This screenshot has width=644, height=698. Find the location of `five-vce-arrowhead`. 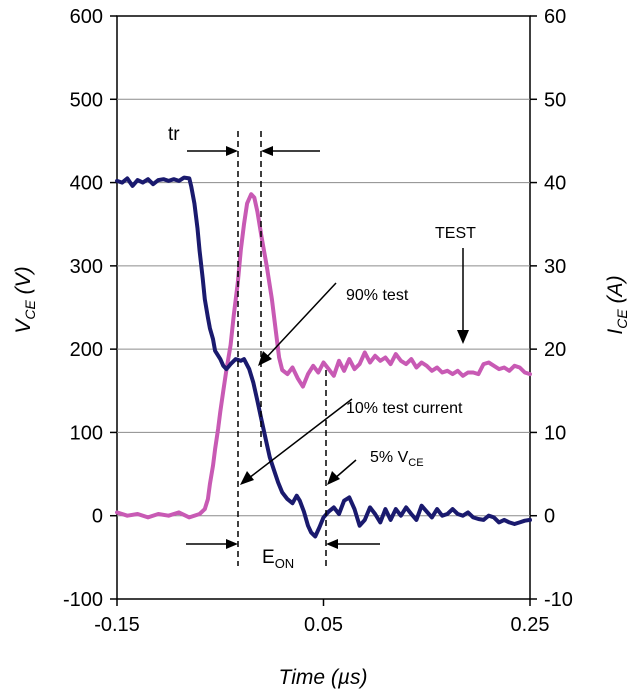

five-vce-arrowhead is located at coordinates (333, 478).